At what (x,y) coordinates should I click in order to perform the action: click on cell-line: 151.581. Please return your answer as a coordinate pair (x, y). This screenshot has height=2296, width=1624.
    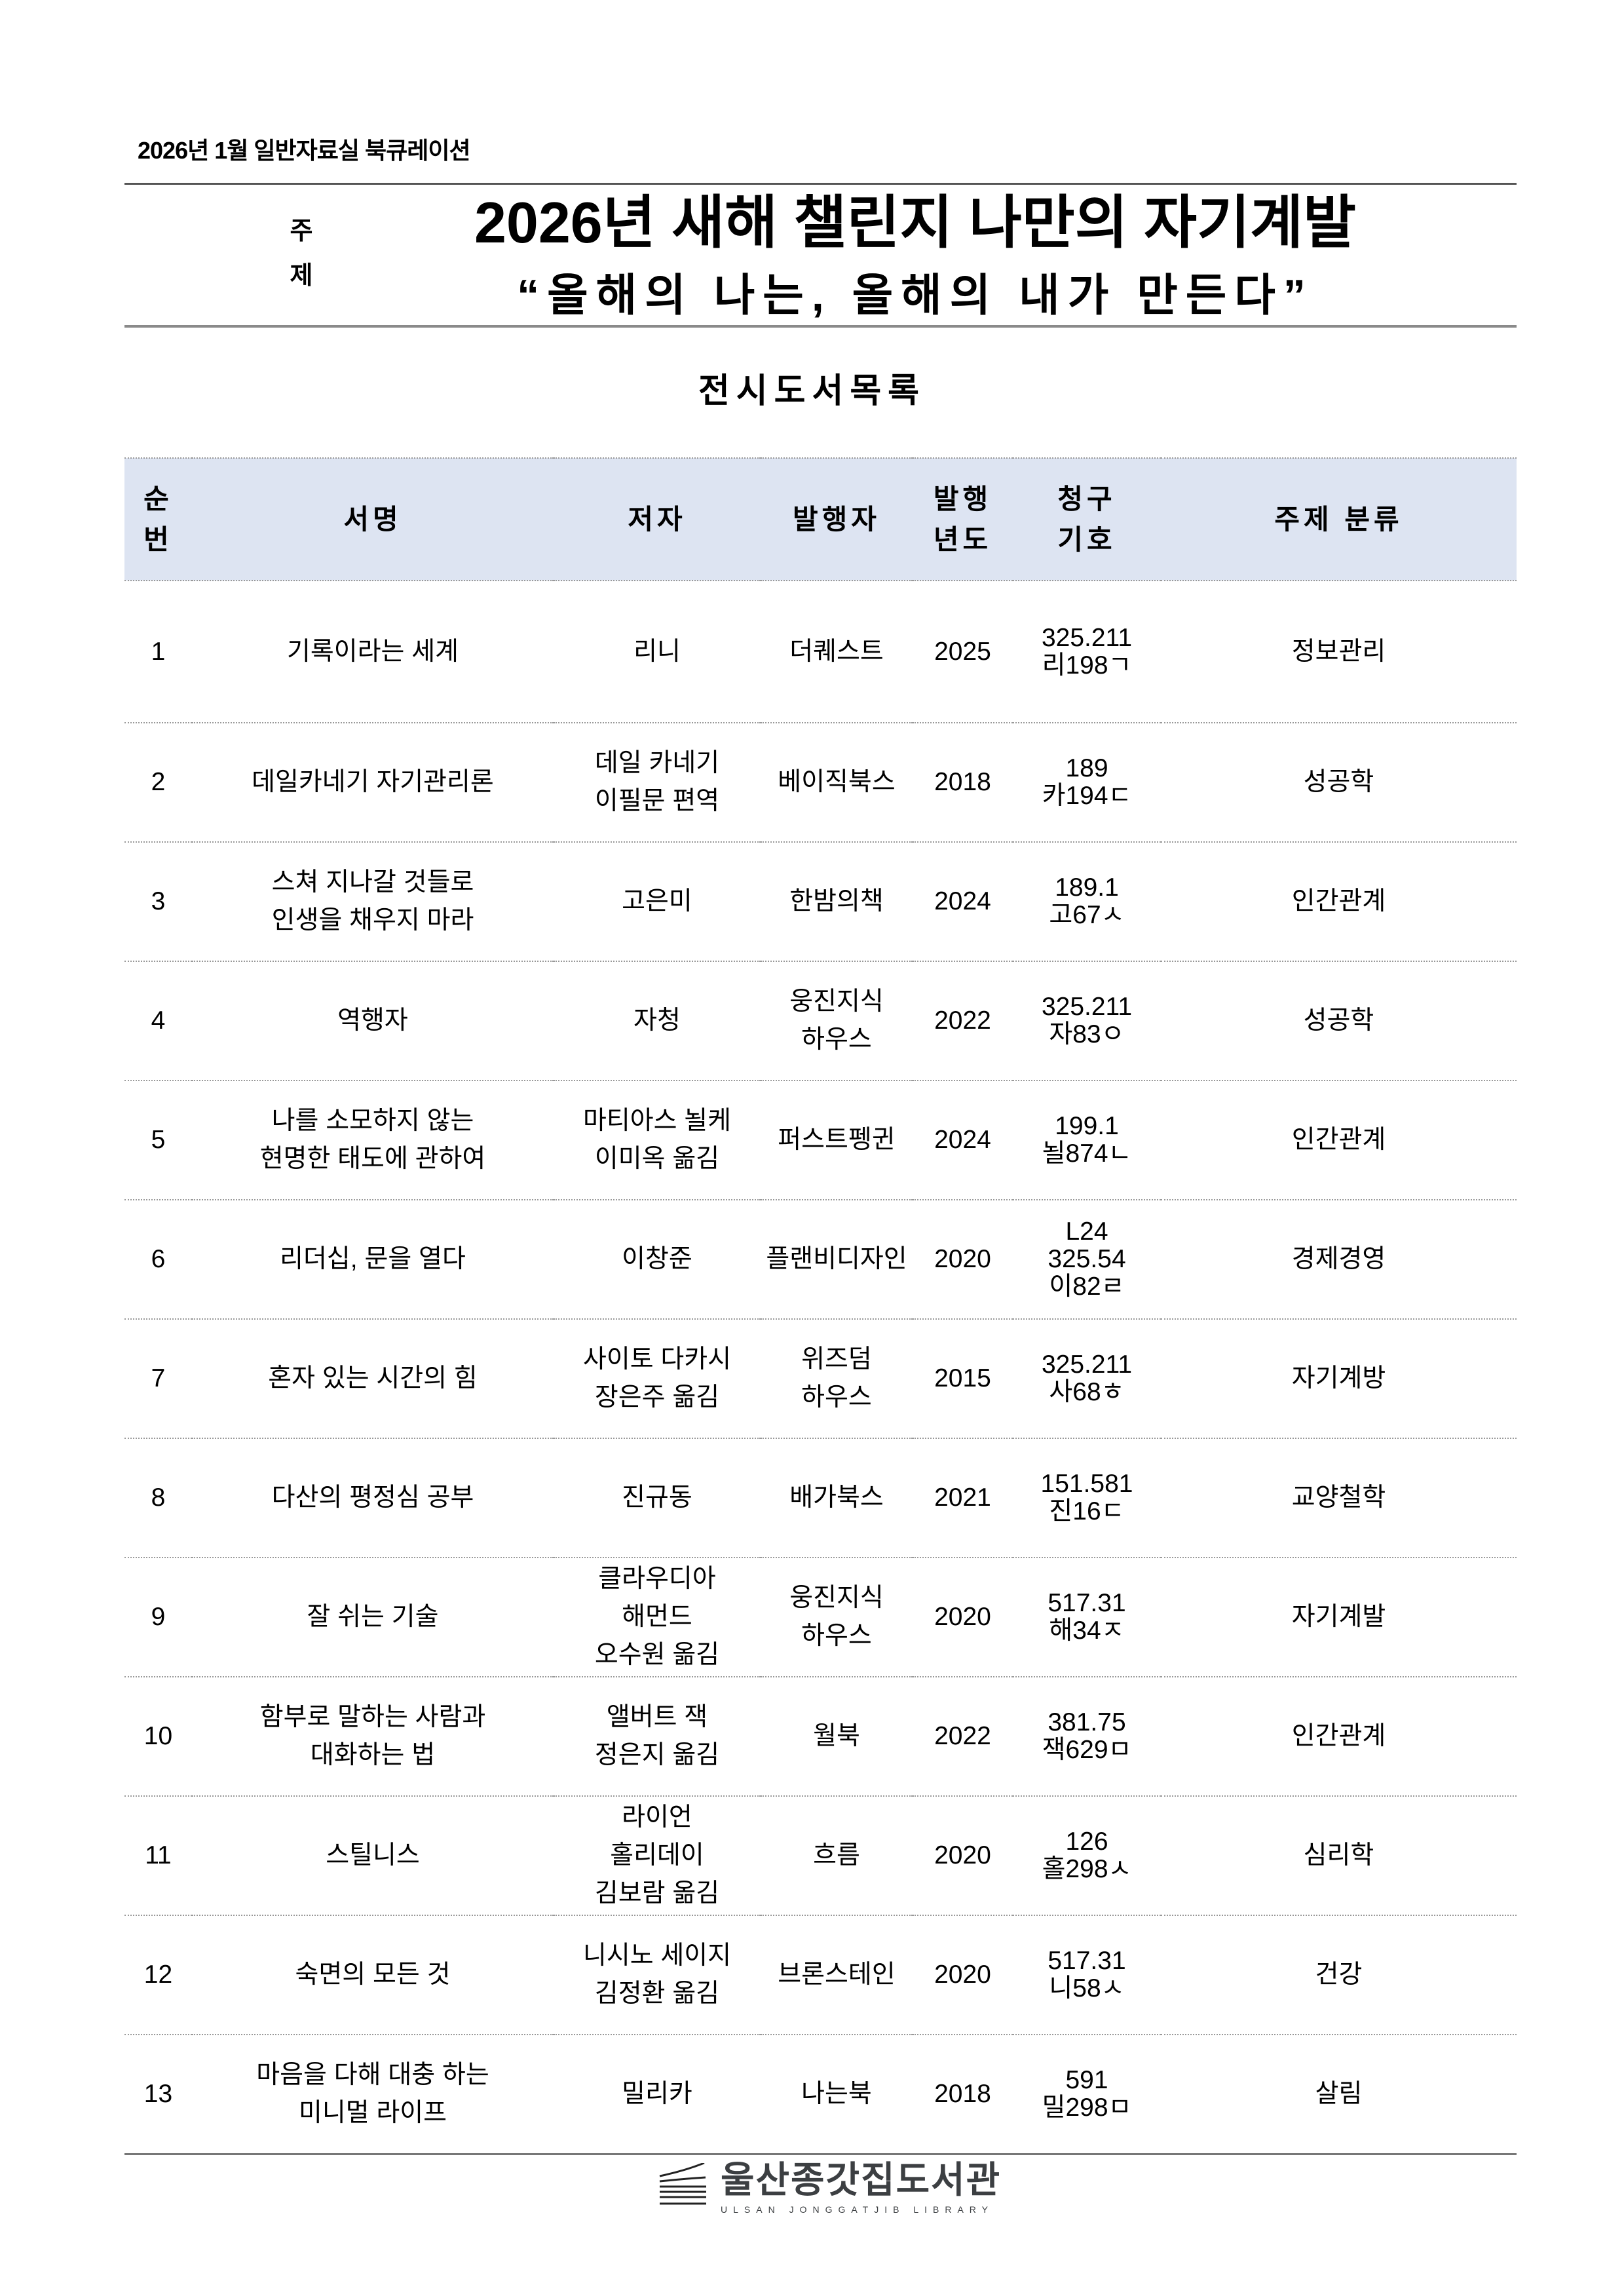
    Looking at the image, I should click on (1086, 1484).